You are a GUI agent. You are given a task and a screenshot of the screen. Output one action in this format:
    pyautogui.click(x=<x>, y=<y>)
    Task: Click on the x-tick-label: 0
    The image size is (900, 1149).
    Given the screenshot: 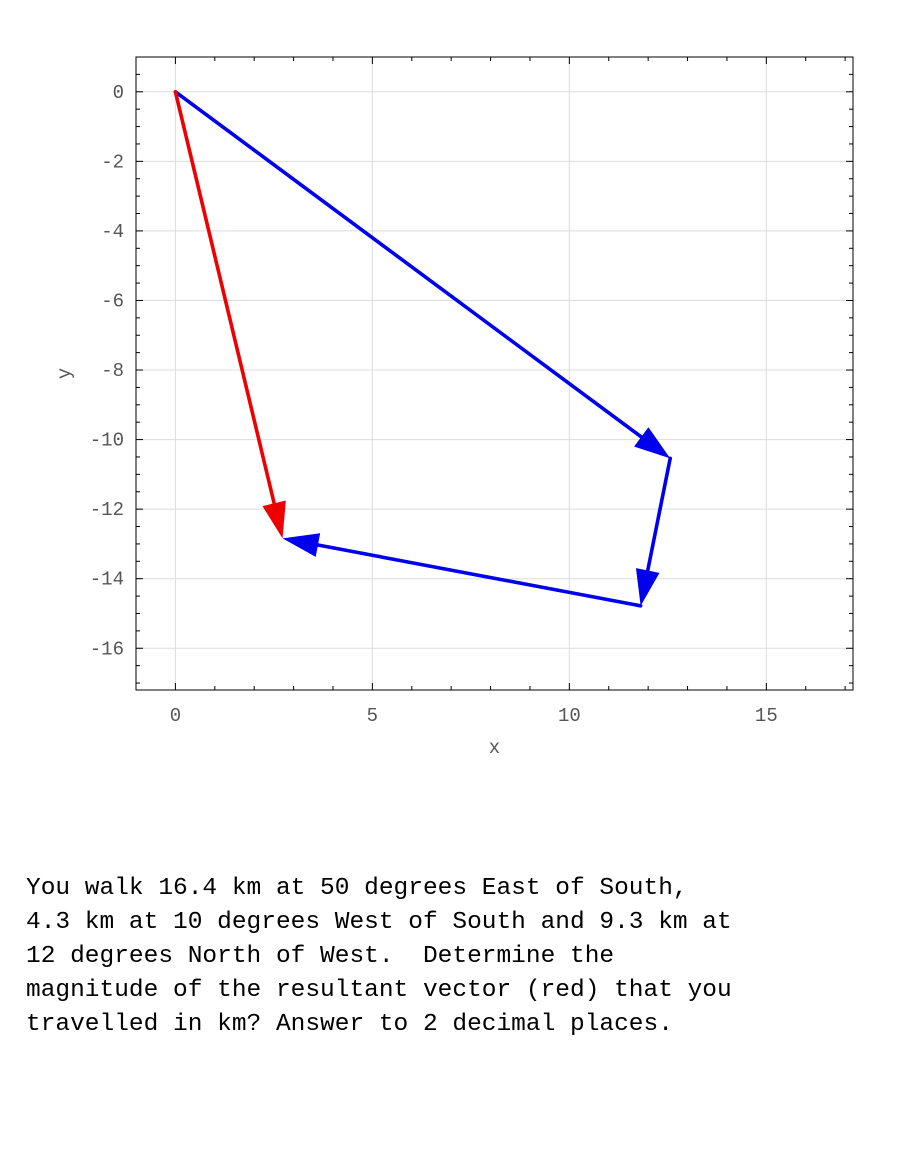 What is the action you would take?
    pyautogui.click(x=175, y=716)
    